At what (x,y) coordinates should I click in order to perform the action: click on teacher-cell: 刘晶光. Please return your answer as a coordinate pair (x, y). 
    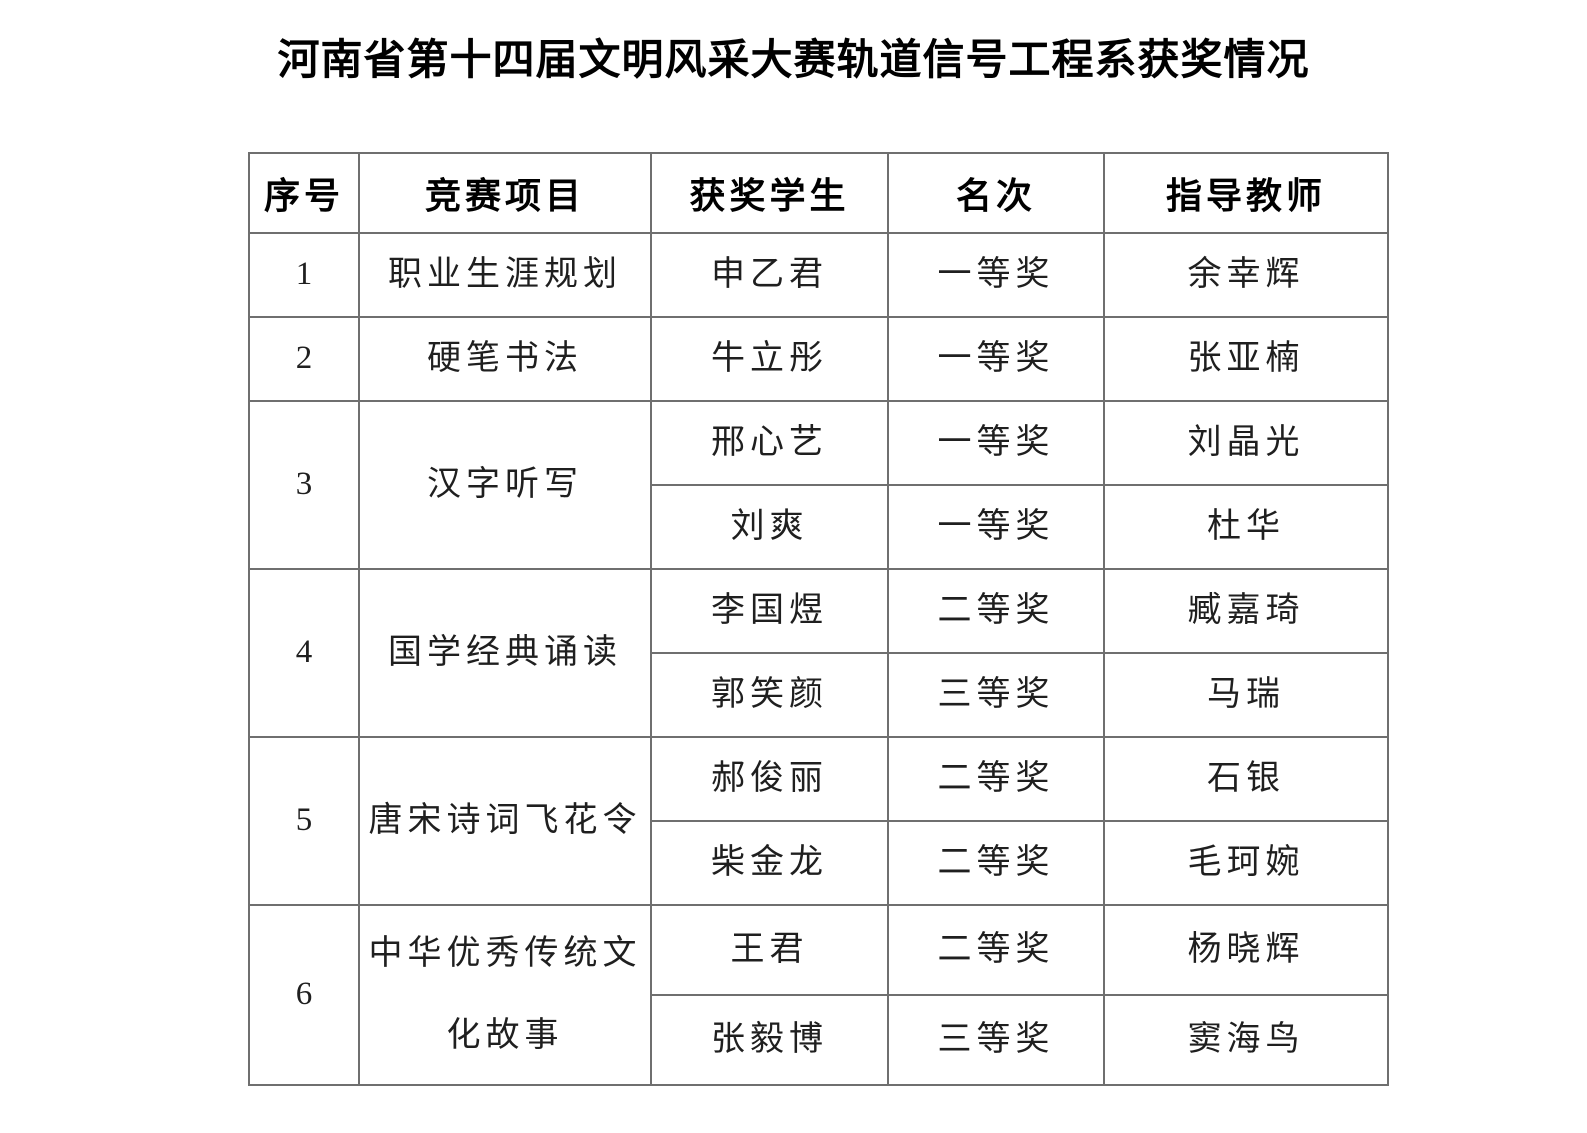
    Looking at the image, I should click on (1246, 443).